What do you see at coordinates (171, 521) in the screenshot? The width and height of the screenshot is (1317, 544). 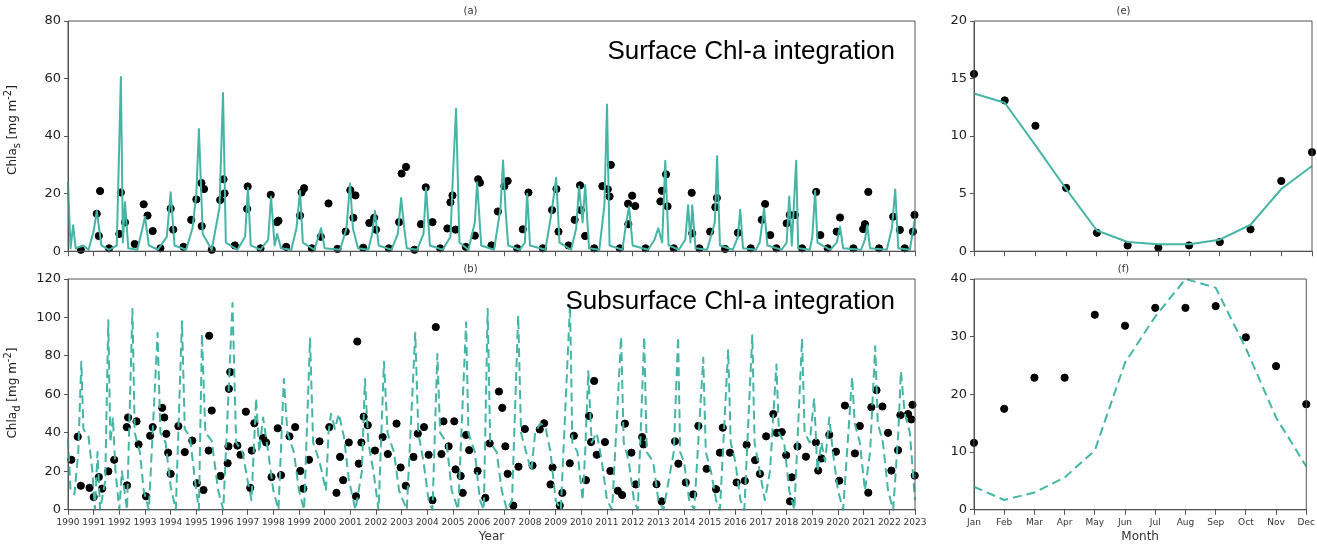 I see `x-tick-label: 1994` at bounding box center [171, 521].